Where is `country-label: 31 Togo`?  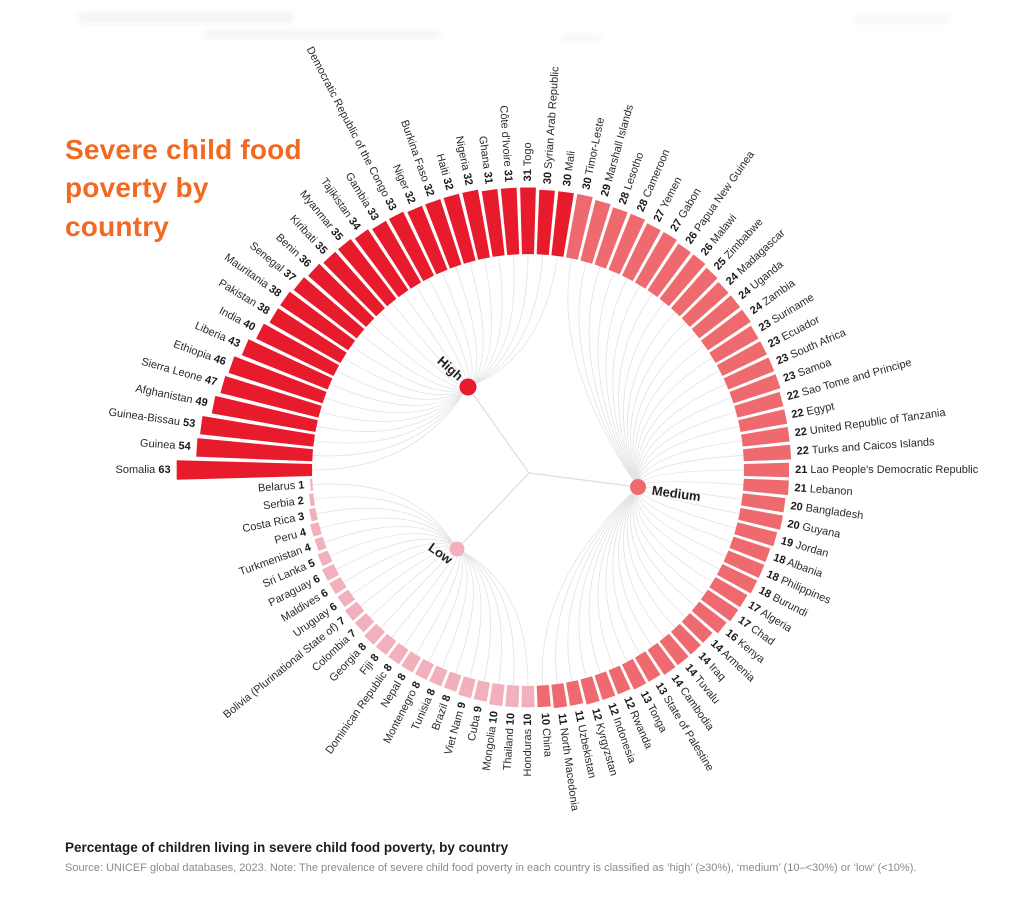
country-label: 31 Togo is located at coordinates (528, 161).